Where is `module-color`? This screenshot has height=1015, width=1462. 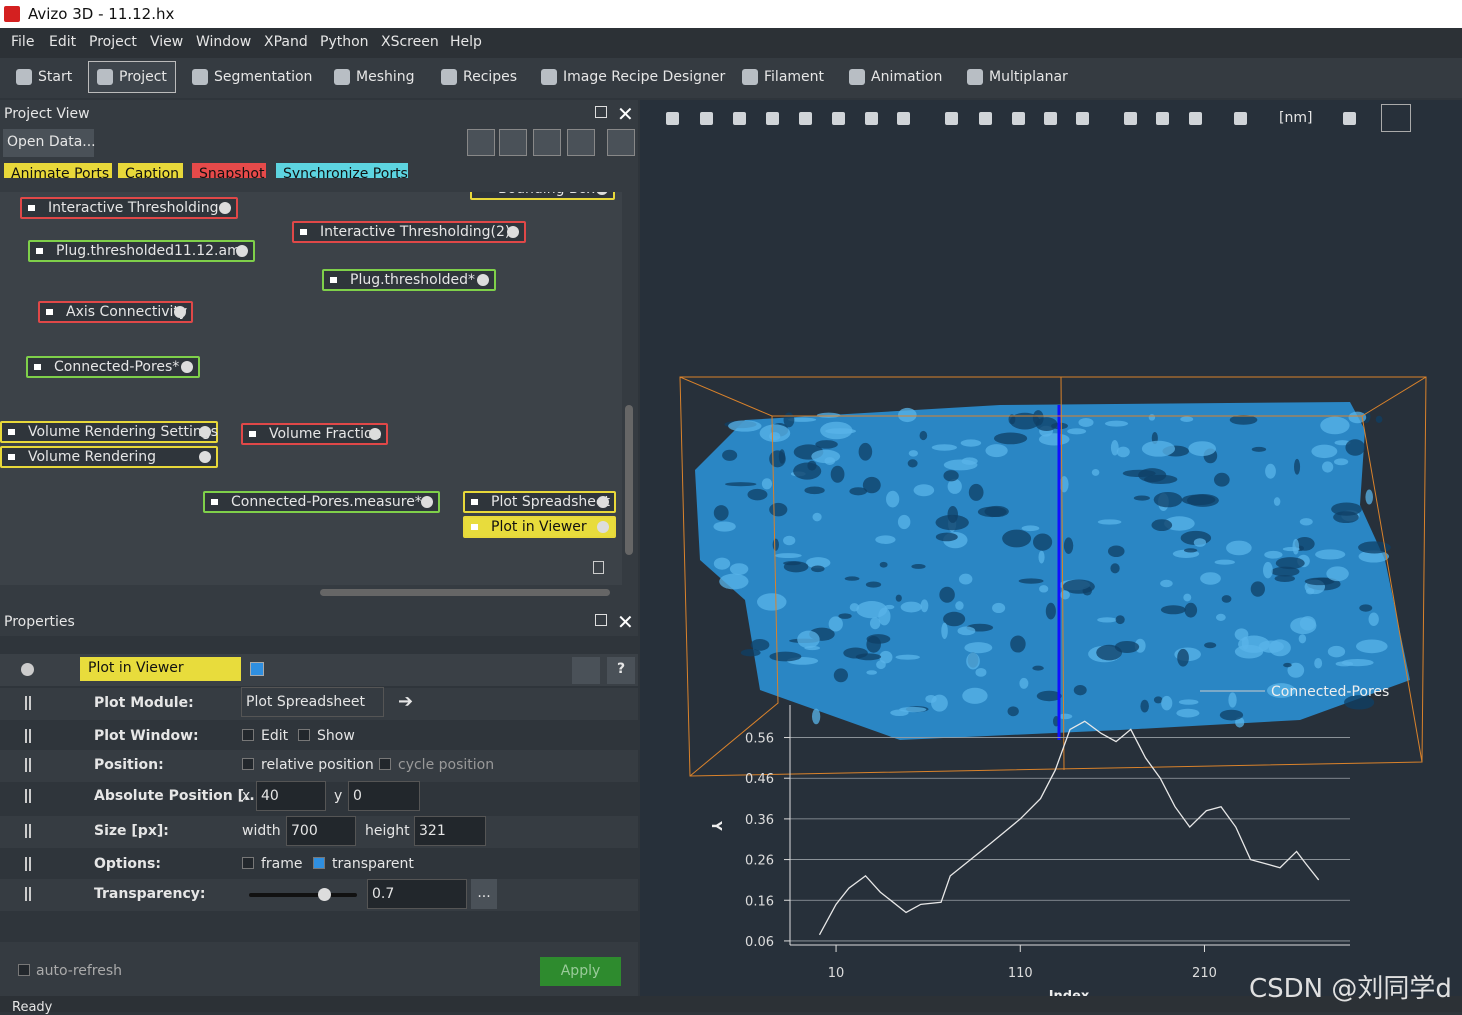
module-color is located at coordinates (257, 669).